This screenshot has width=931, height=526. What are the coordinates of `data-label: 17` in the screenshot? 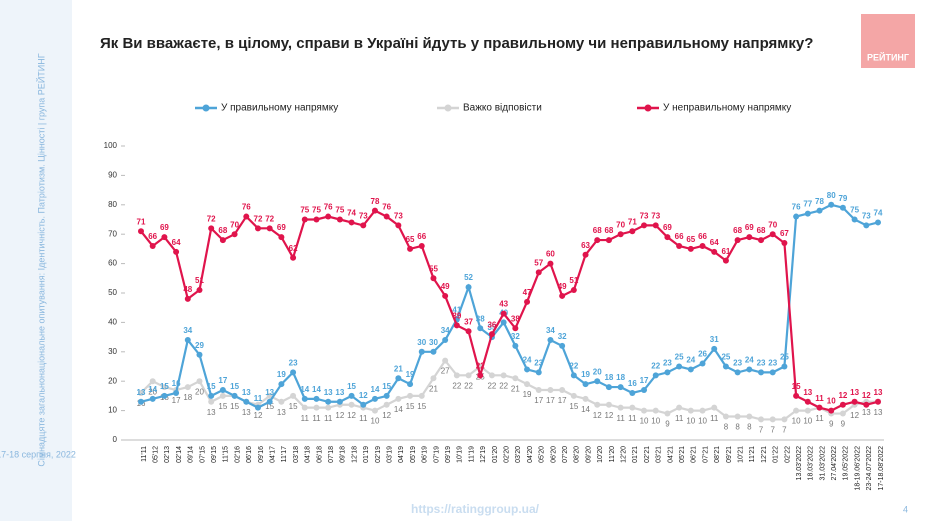 It's located at (176, 400).